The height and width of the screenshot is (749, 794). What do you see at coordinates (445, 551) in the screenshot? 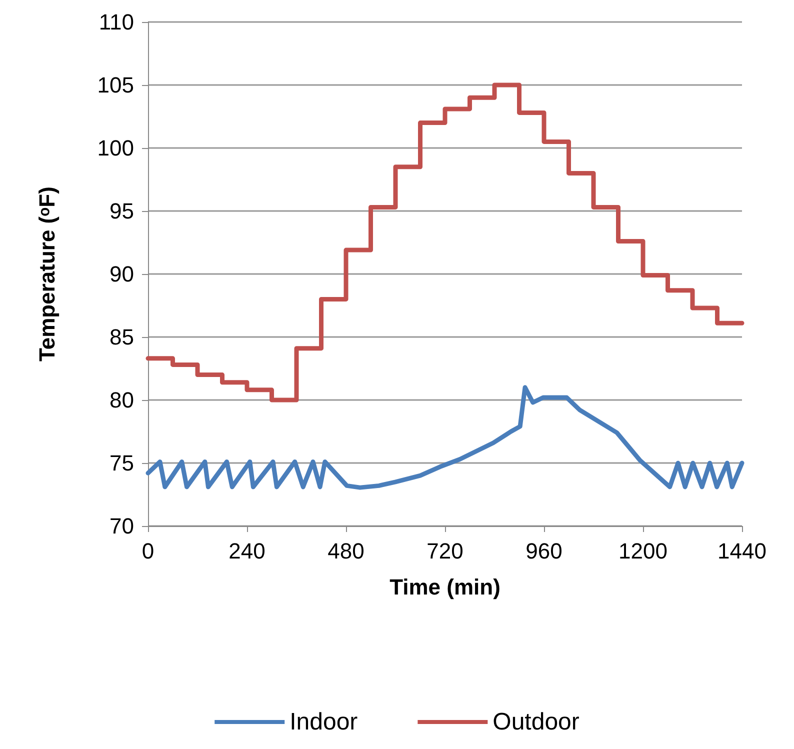
I see `x-tick-label: 720` at bounding box center [445, 551].